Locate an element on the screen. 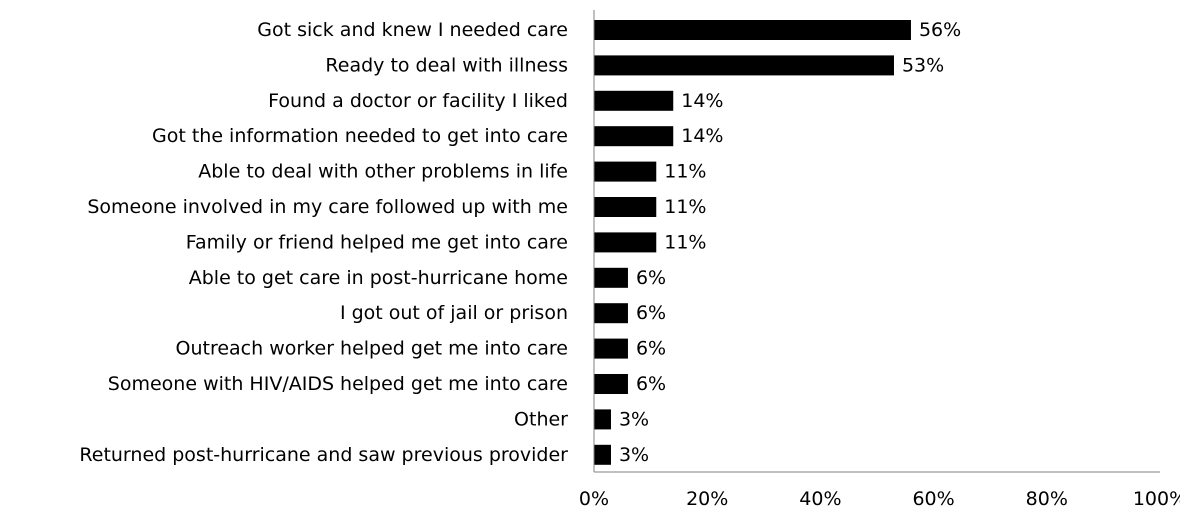 The height and width of the screenshot is (523, 1180). x-tick-label: 80% is located at coordinates (1047, 499).